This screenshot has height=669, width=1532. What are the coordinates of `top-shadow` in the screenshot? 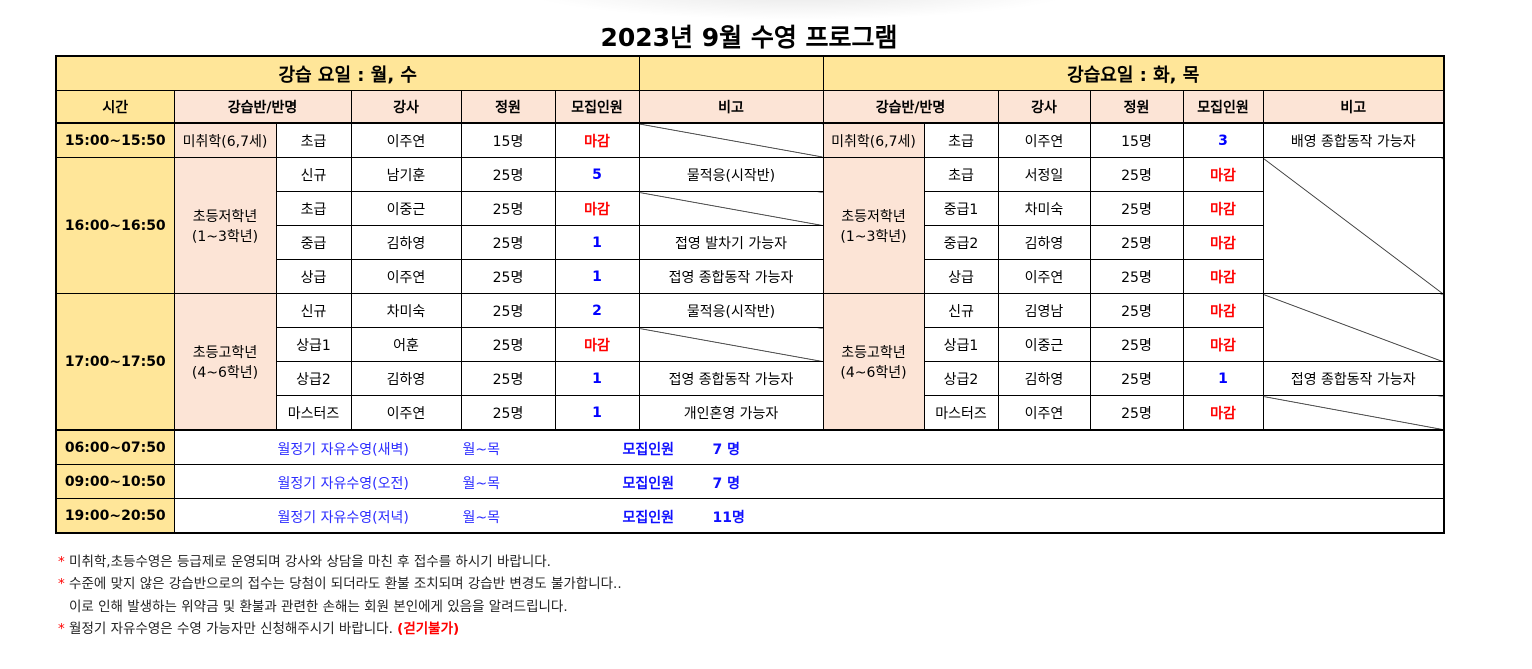 It's located at (800, 10).